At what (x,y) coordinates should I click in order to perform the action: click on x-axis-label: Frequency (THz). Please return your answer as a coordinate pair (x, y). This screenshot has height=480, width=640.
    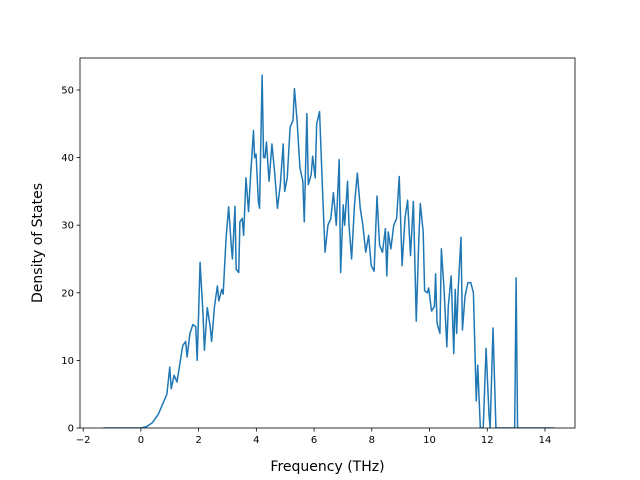
    Looking at the image, I should click on (327, 467).